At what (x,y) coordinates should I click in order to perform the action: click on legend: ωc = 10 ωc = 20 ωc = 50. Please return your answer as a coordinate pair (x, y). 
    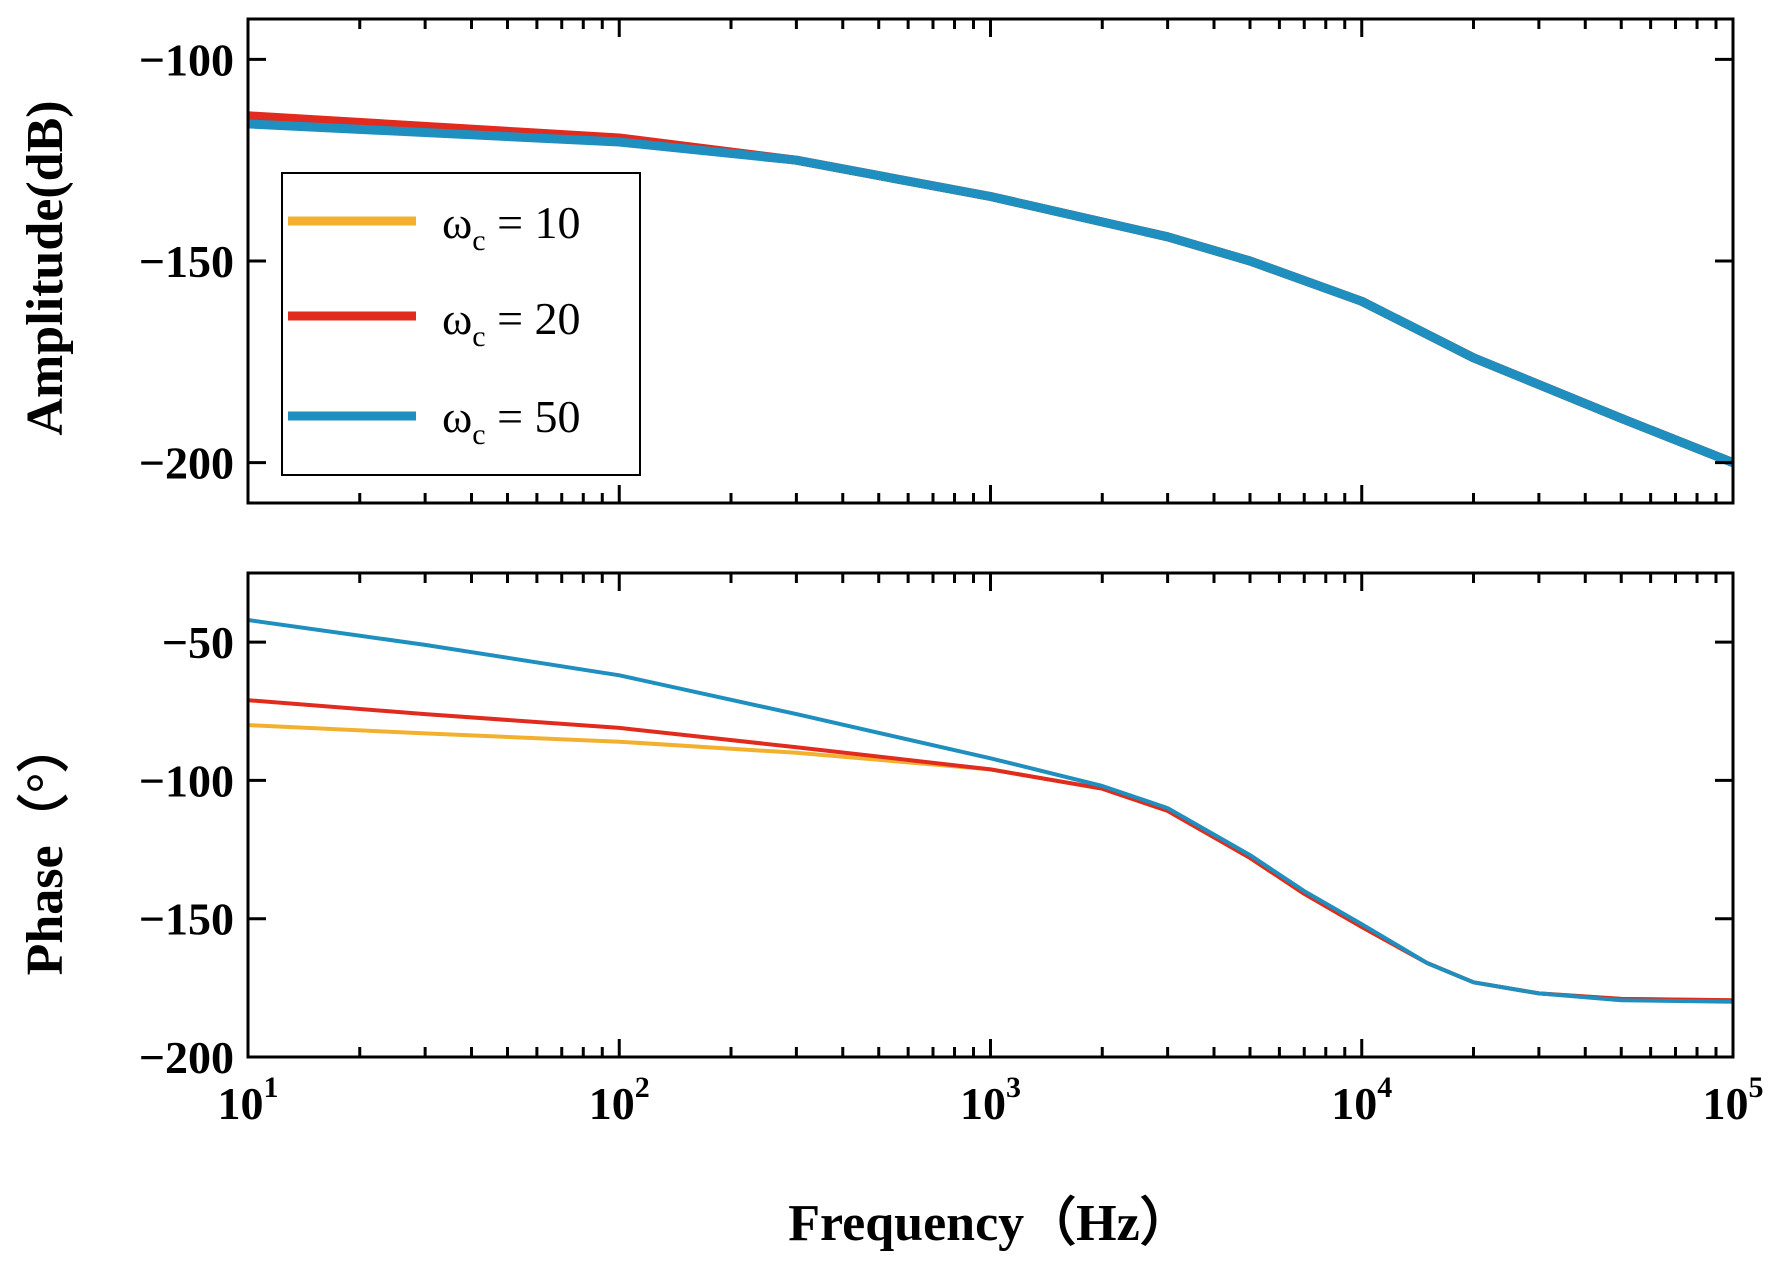
    Looking at the image, I should click on (461, 324).